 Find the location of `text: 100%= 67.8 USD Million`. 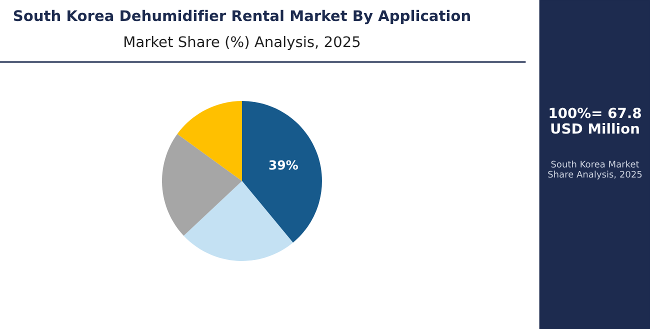

text: 100%= 67.8 USD Million is located at coordinates (595, 121).